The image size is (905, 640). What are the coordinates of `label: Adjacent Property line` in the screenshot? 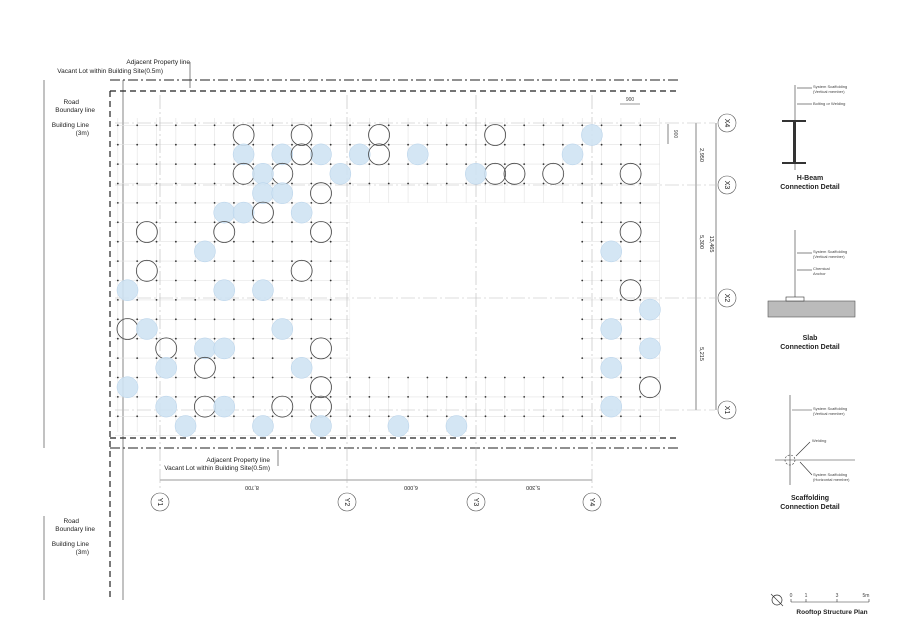 It's located at (238, 460).